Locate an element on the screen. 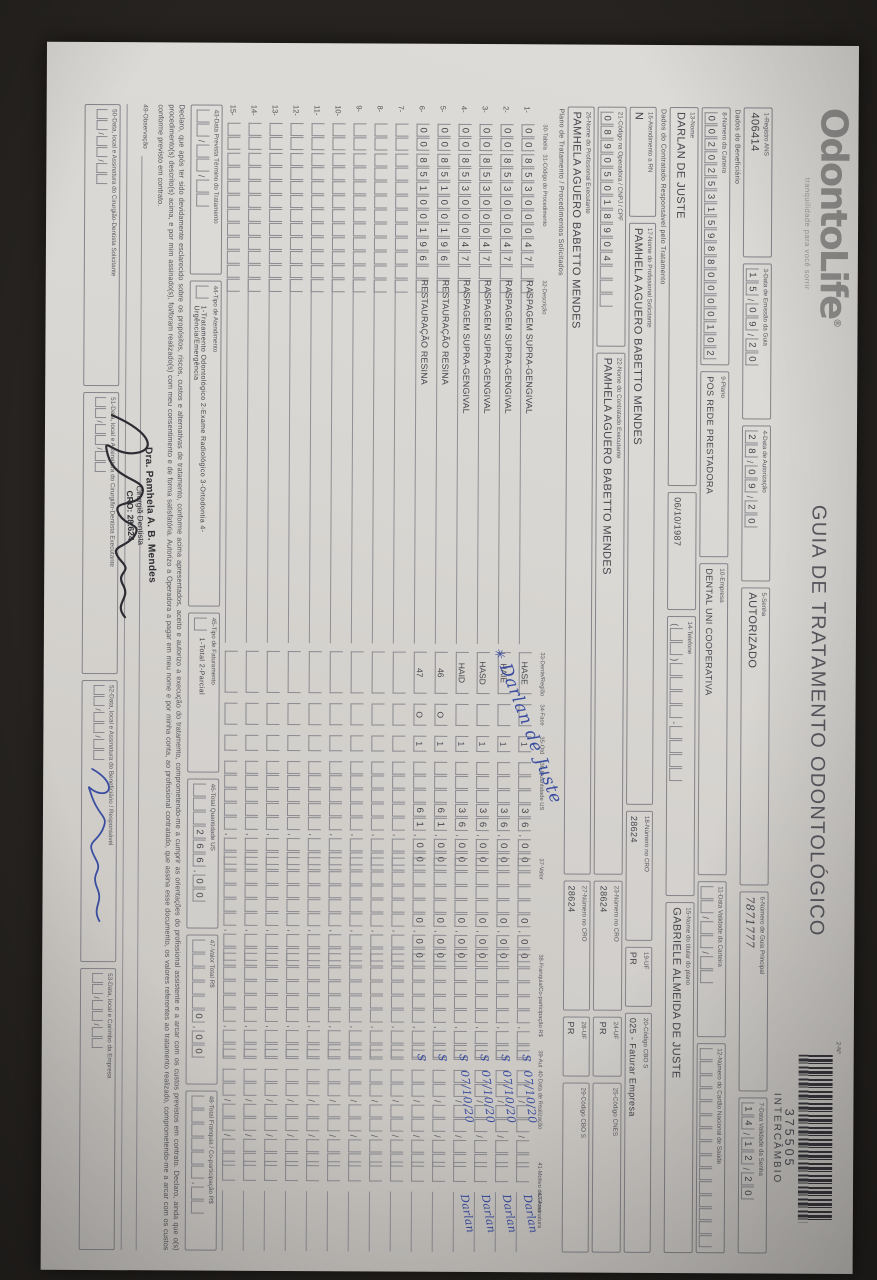 This screenshot has height=1280, width=877. comb-cell: 1 is located at coordinates (443, 230).